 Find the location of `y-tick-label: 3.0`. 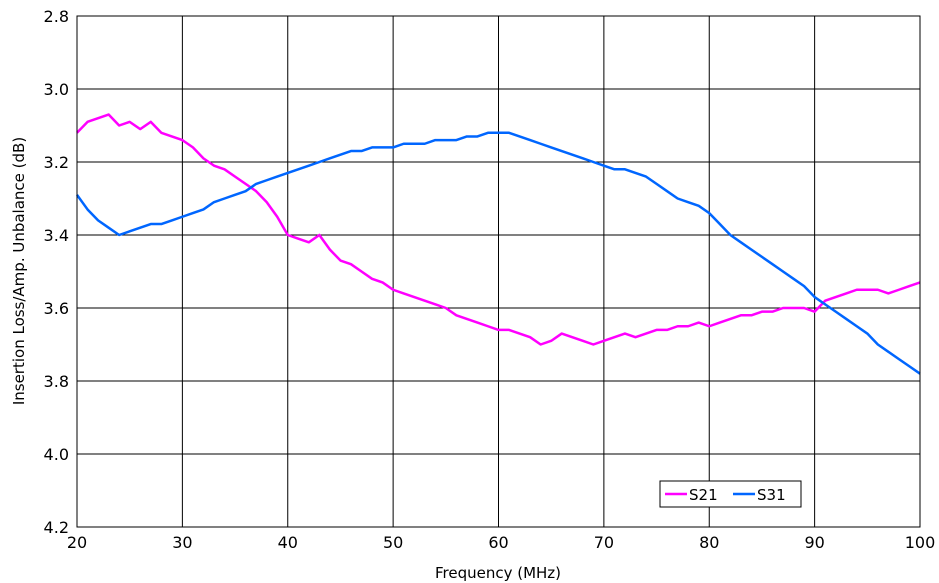

y-tick-label: 3.0 is located at coordinates (56, 89).